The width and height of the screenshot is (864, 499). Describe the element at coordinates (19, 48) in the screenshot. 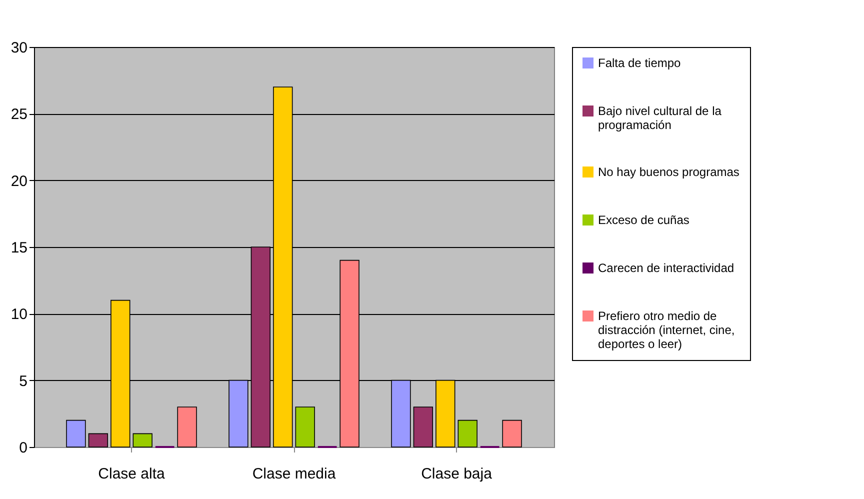

I see `y-tick-label: 30` at that location.